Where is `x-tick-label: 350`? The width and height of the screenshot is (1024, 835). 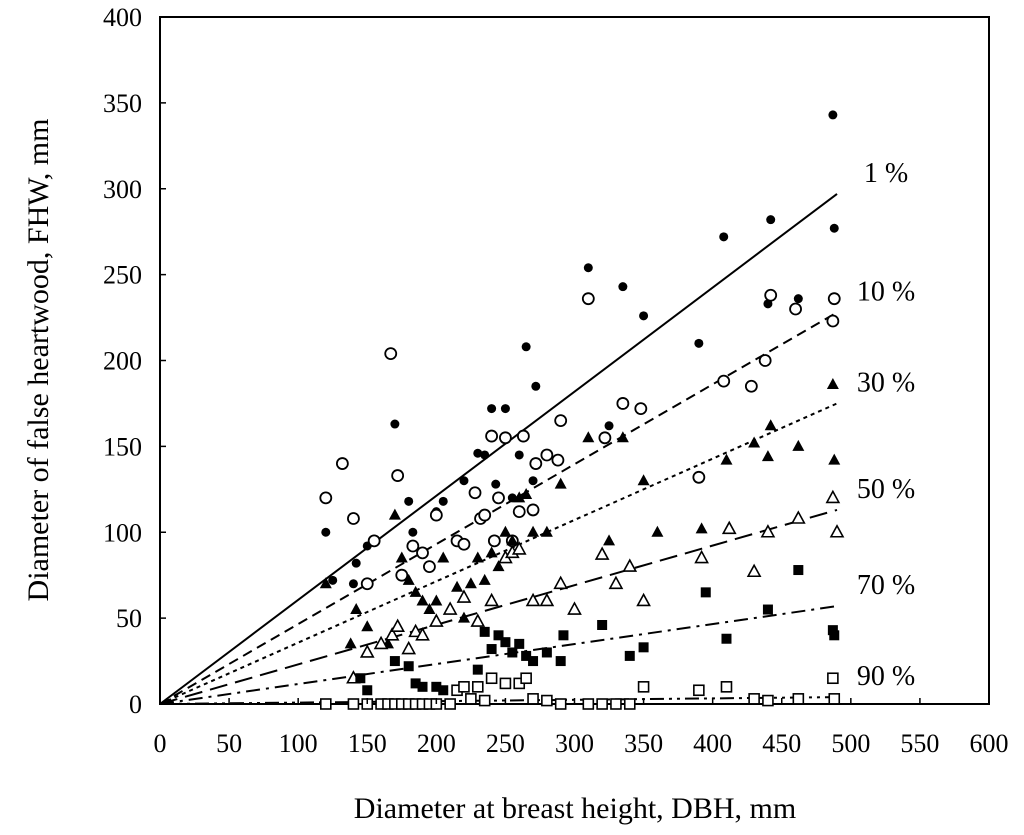 x-tick-label: 350 is located at coordinates (643, 743).